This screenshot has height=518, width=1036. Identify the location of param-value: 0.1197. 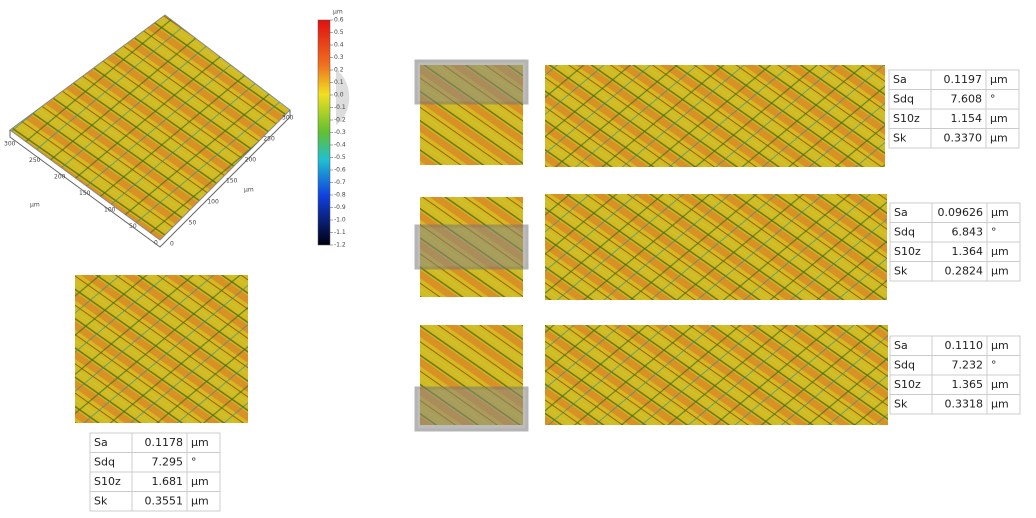
(963, 79).